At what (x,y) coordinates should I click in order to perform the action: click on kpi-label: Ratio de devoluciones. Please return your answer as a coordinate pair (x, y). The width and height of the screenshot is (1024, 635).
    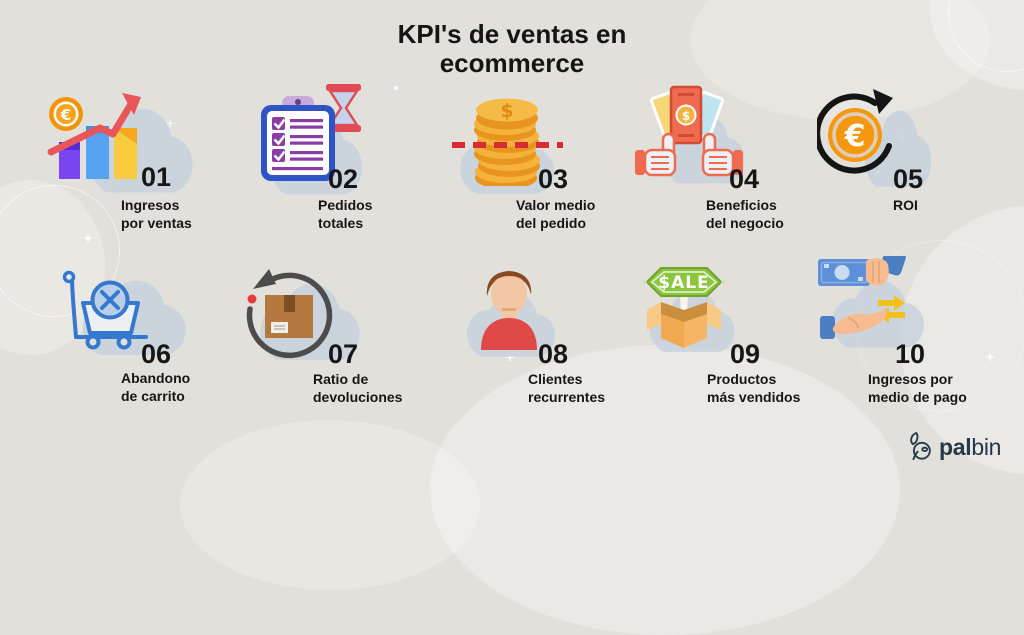
    Looking at the image, I should click on (358, 388).